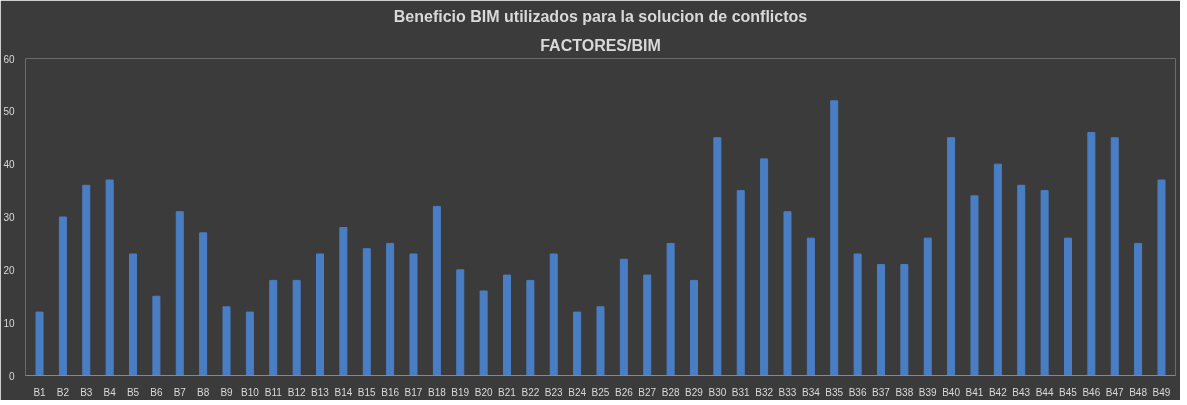 This screenshot has height=405, width=1187. I want to click on y-tick-label: 60, so click(9, 59).